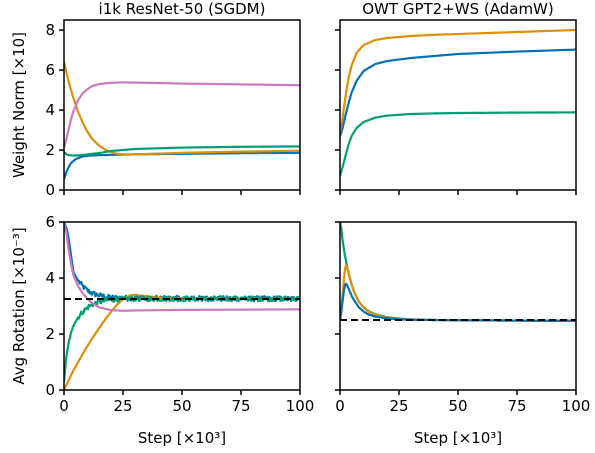  Describe the element at coordinates (19, 305) in the screenshot. I see `y-axis-label: Avg Rotation [×10⁻³]` at that location.